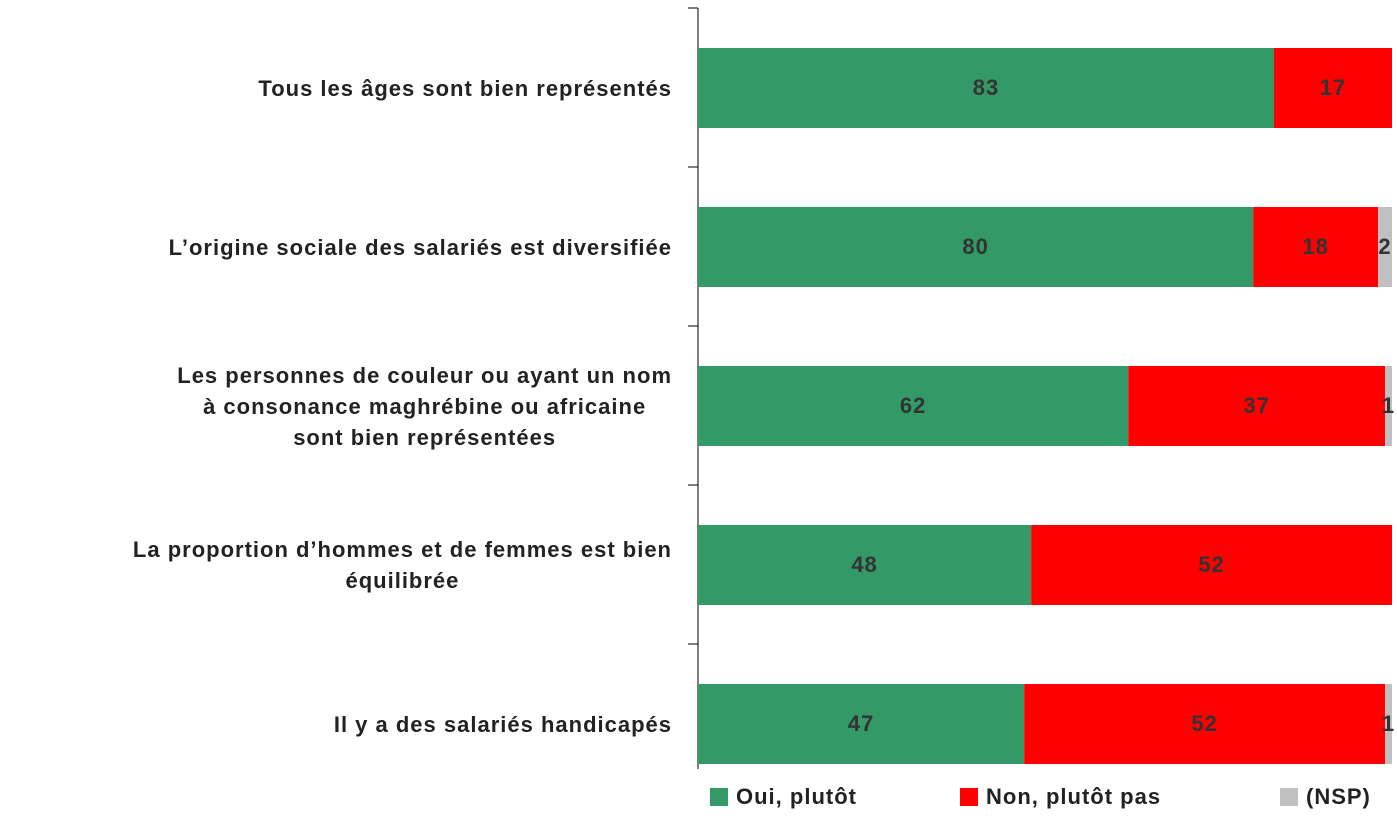 The image size is (1397, 839). I want to click on data-label: 18, so click(1315, 246).